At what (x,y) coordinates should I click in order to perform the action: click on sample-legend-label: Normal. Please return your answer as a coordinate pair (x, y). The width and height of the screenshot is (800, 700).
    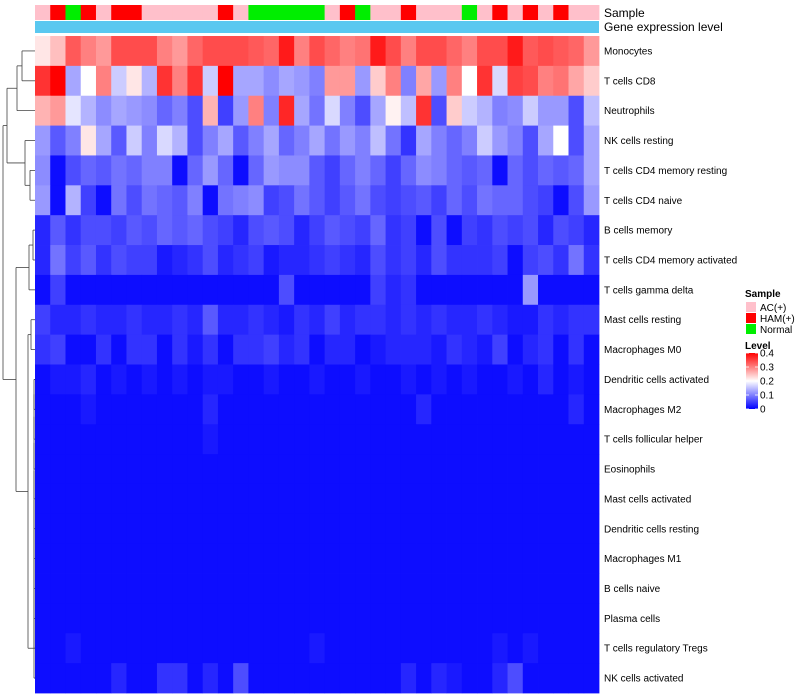
    Looking at the image, I should click on (776, 330).